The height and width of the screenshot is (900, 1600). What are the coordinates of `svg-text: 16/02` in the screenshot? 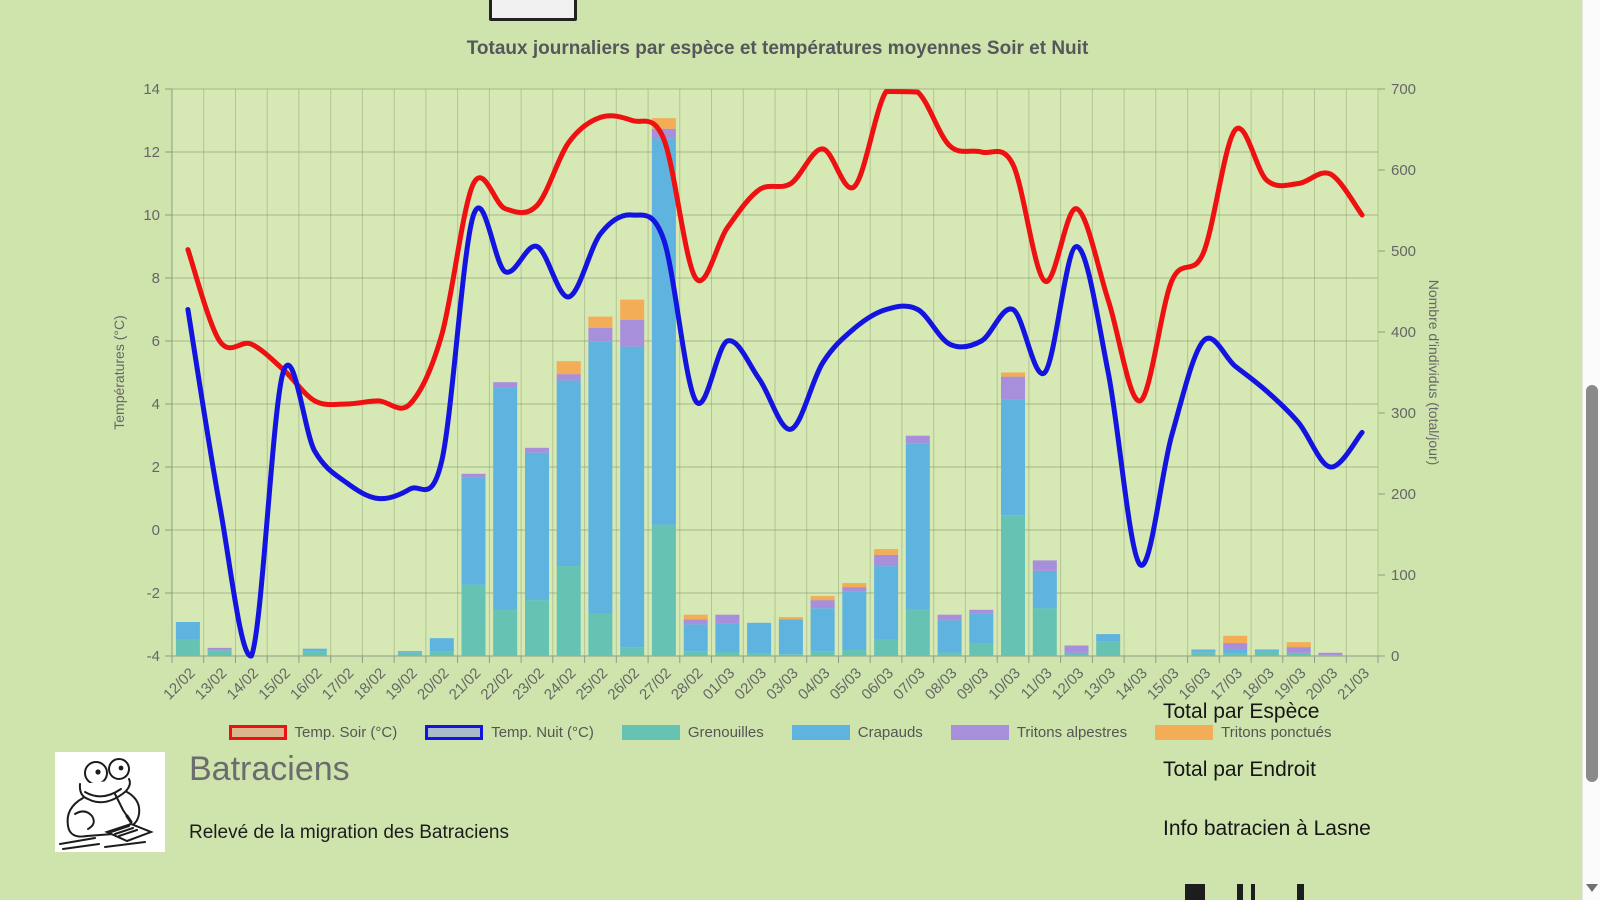 It's located at (306, 684).